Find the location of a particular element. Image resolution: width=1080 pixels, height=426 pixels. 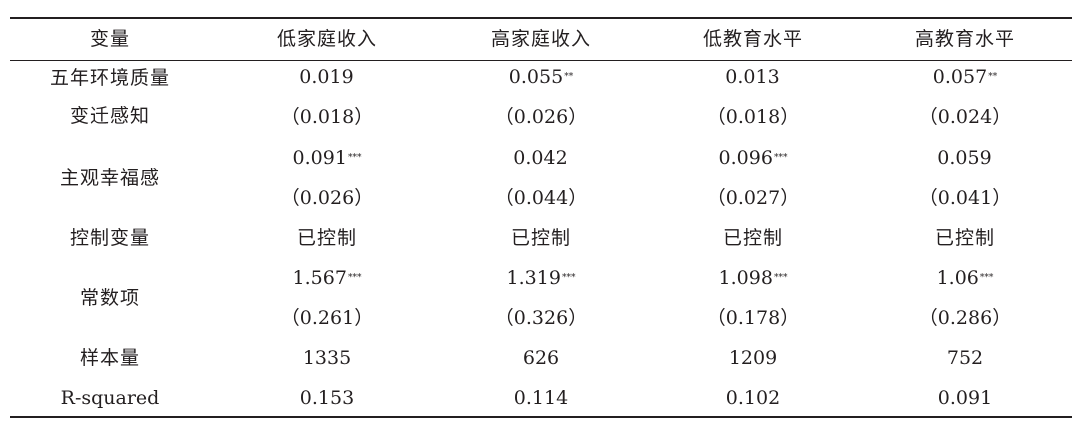

coef-value: 0.019 is located at coordinates (326, 76).